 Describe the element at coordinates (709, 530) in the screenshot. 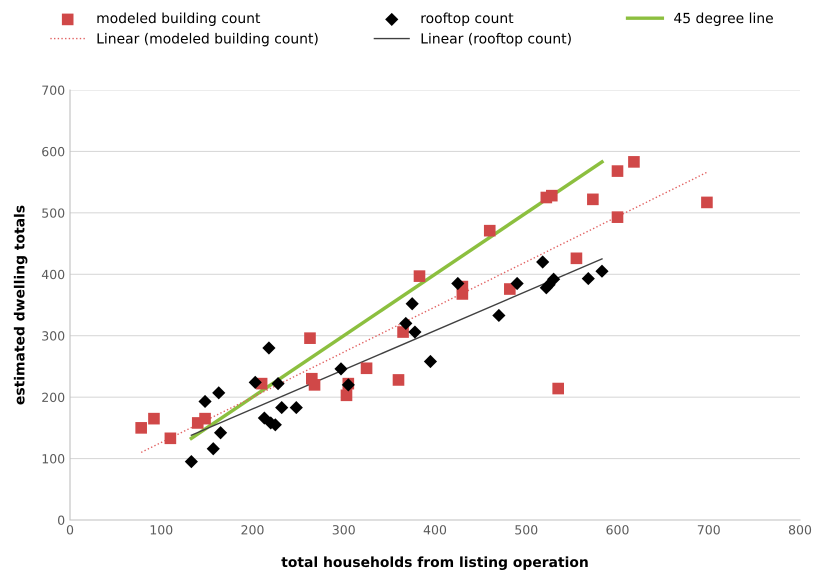

I see `x-tick-label: 700` at that location.